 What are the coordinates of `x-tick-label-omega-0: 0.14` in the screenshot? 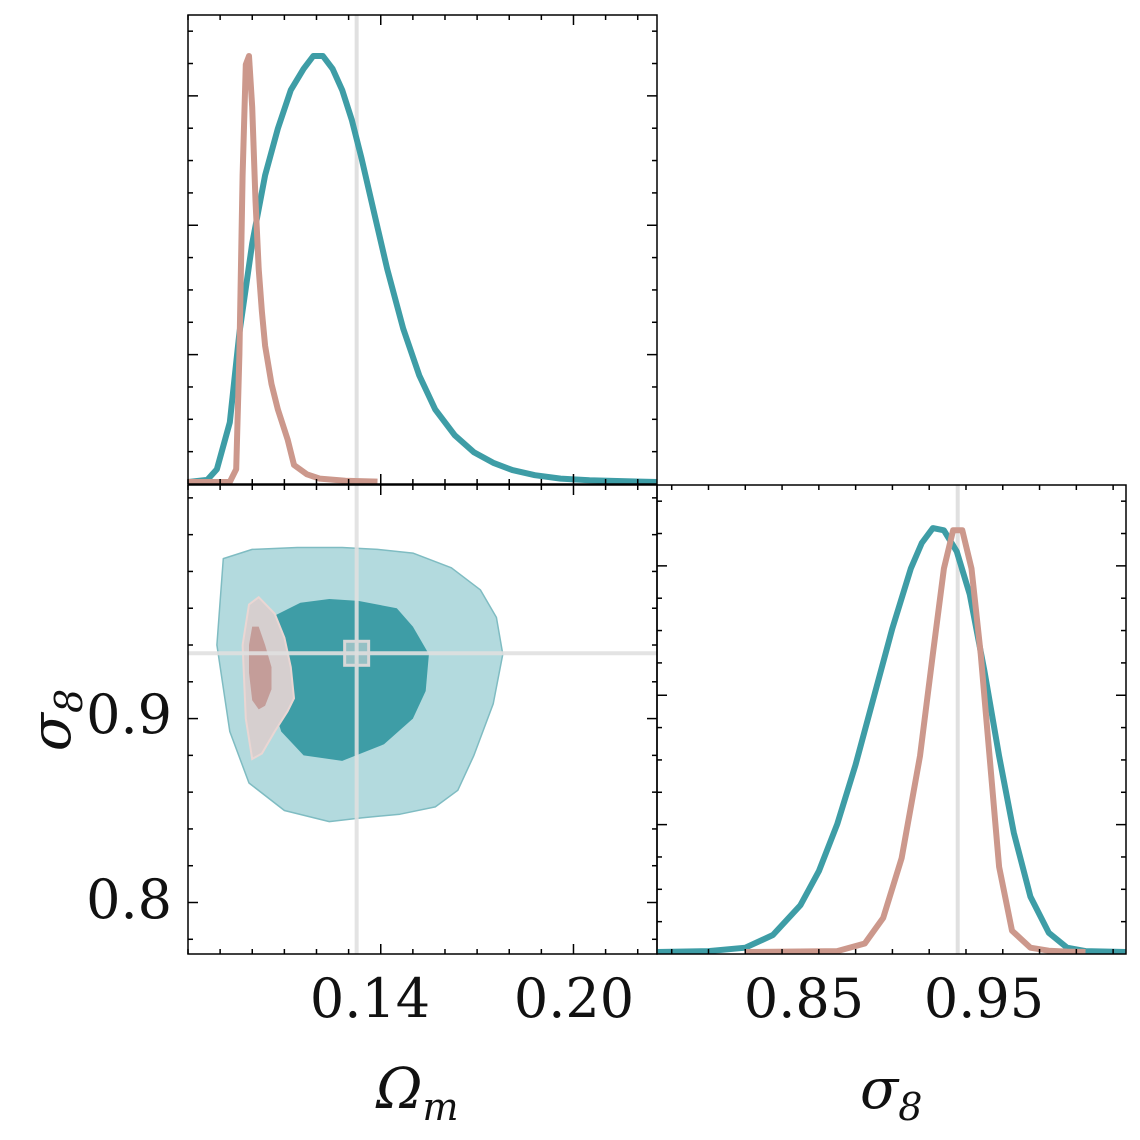 It's located at (370, 998).